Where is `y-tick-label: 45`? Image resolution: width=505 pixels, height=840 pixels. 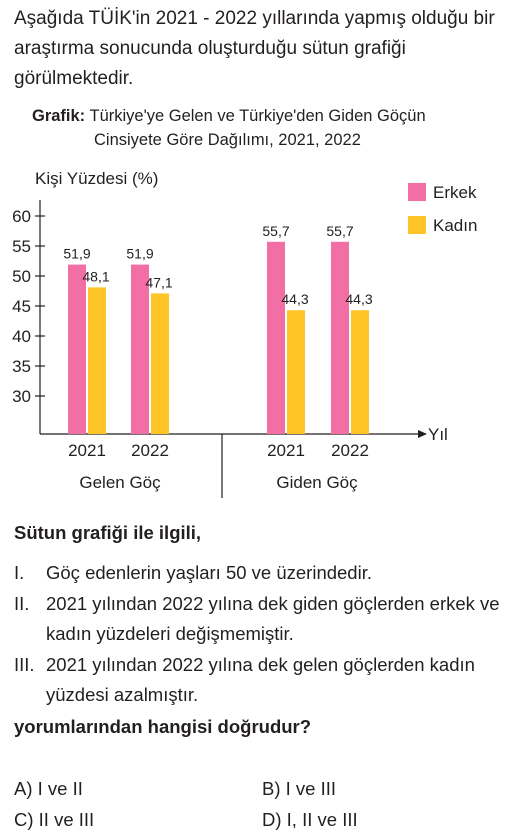
y-tick-label: 45 is located at coordinates (21, 306).